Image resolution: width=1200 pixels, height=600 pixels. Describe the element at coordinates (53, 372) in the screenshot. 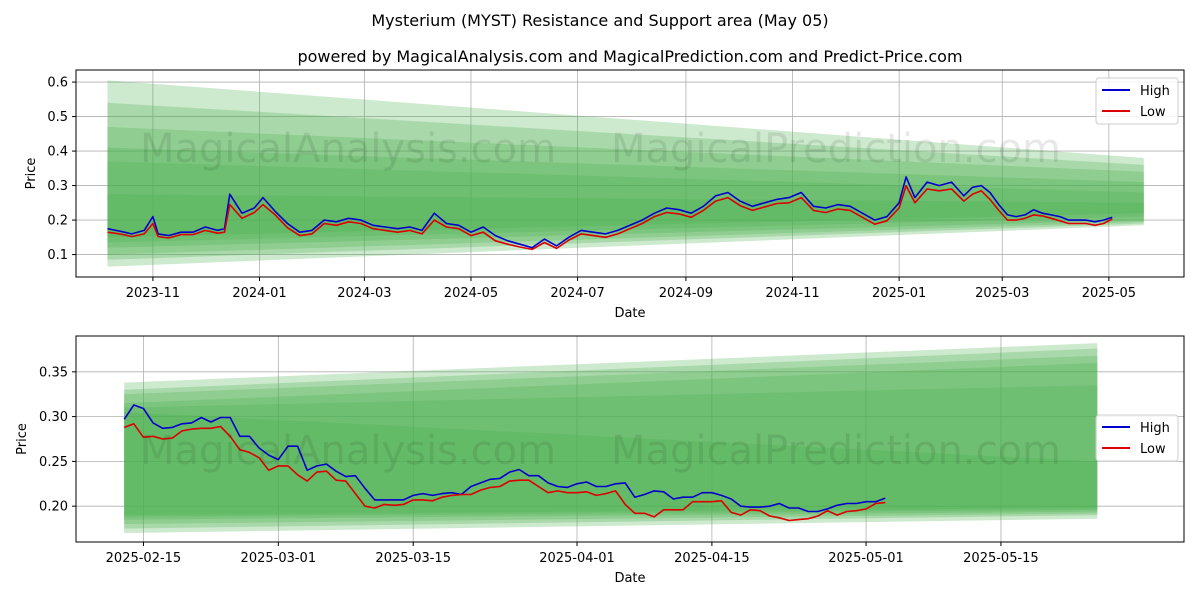

I see `y-tick-label: 0.35` at that location.